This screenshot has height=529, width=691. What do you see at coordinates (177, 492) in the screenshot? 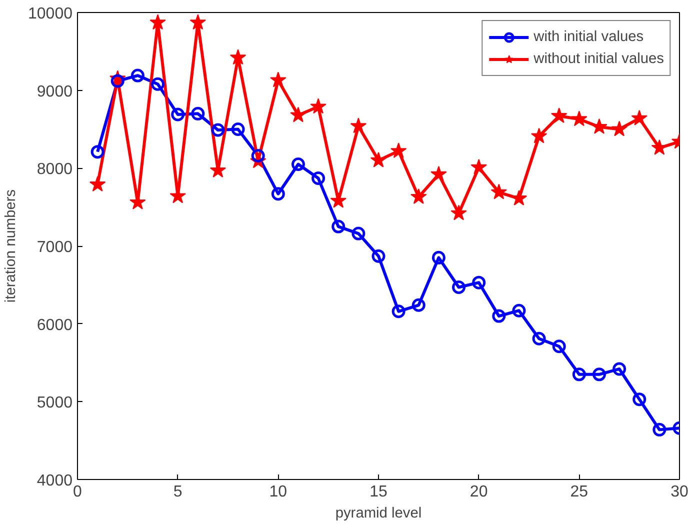
I see `x-tick-label: 5` at bounding box center [177, 492].